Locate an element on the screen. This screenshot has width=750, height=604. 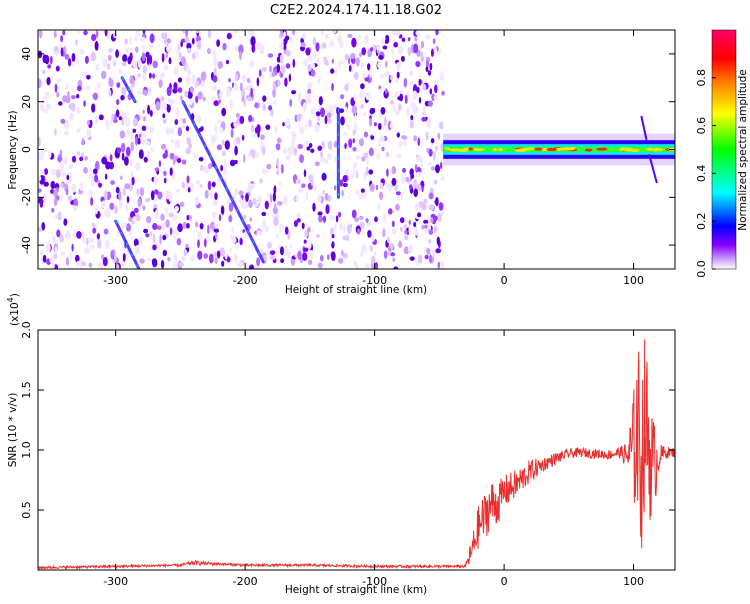
x-tick-label: -300 is located at coordinates (115, 280).